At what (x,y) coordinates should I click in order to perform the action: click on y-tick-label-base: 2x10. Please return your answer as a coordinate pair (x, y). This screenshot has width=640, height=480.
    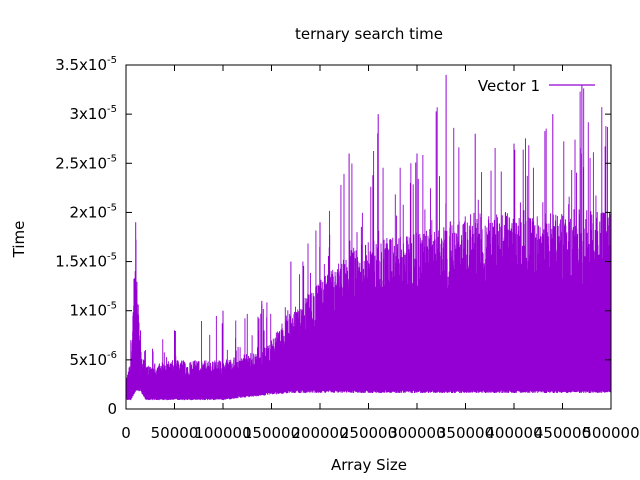
    Looking at the image, I should click on (89, 212).